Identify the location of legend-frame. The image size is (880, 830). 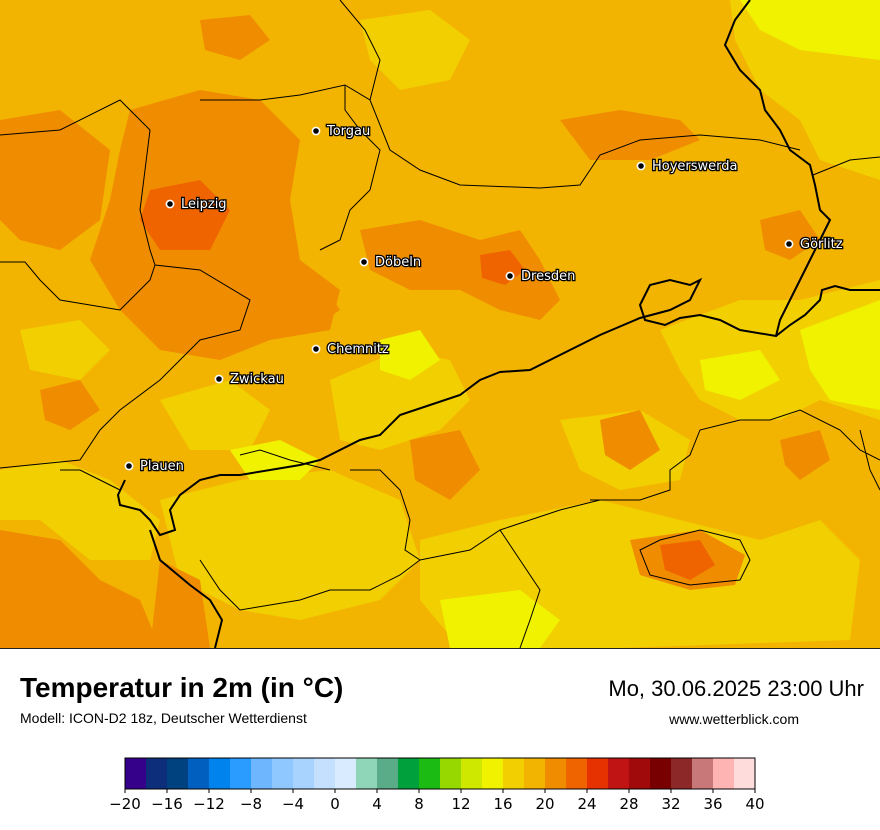
(440, 773).